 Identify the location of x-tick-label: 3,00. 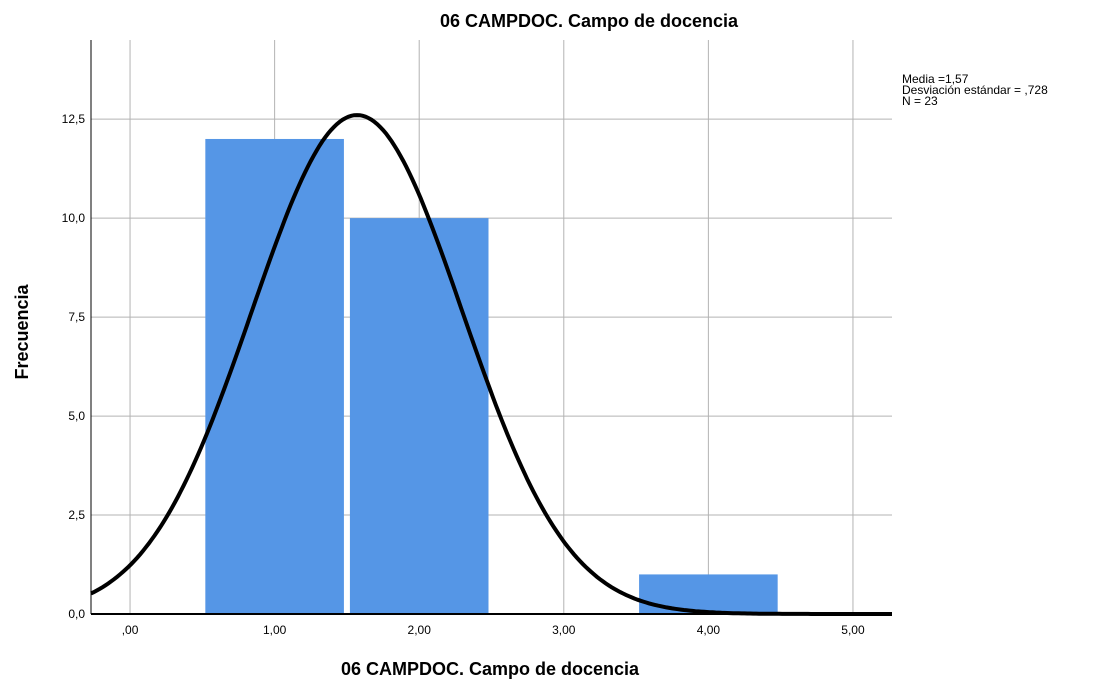
(564, 630).